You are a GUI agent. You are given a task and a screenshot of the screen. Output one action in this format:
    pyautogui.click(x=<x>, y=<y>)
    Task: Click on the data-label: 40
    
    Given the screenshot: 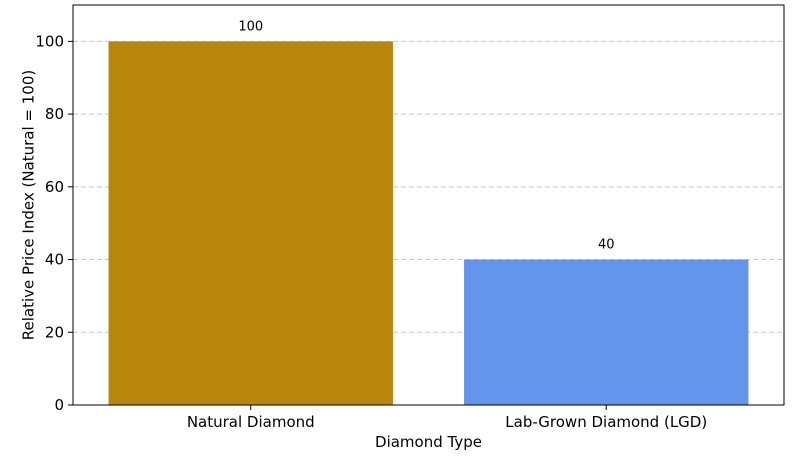 What is the action you would take?
    pyautogui.click(x=606, y=245)
    